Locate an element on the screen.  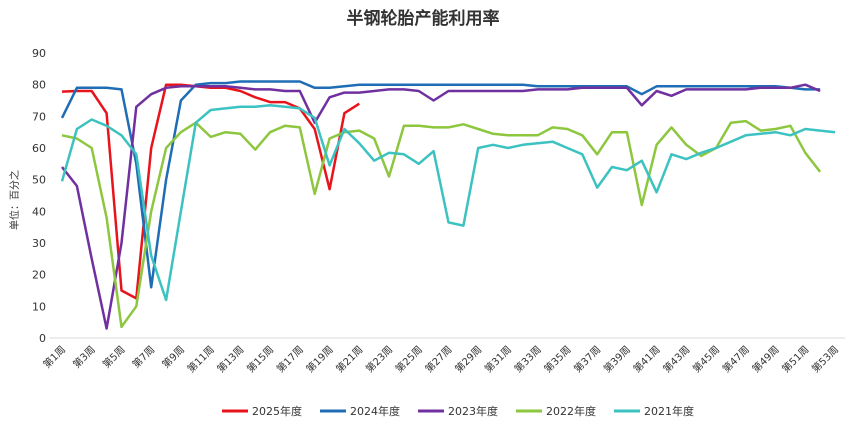
x-tick-label: 第21周 is located at coordinates (349, 359).